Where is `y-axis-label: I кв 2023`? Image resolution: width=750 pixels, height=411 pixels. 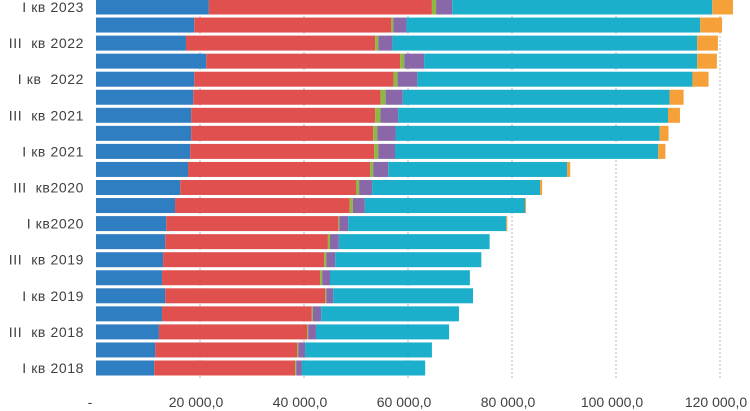
y-axis-label: I кв 2023 is located at coordinates (53, 7).